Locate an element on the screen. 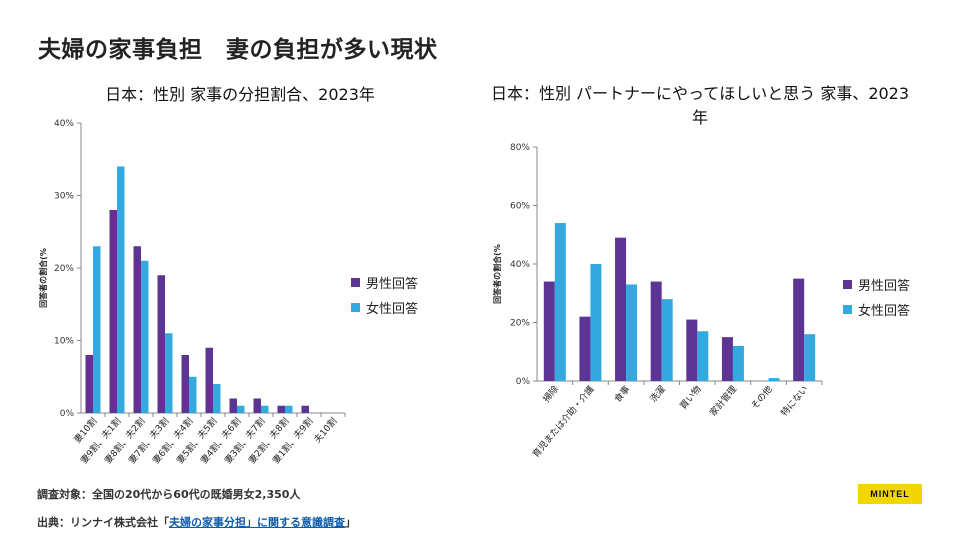 The width and height of the screenshot is (960, 540). chart2-x-tick-label: その他 is located at coordinates (761, 397).